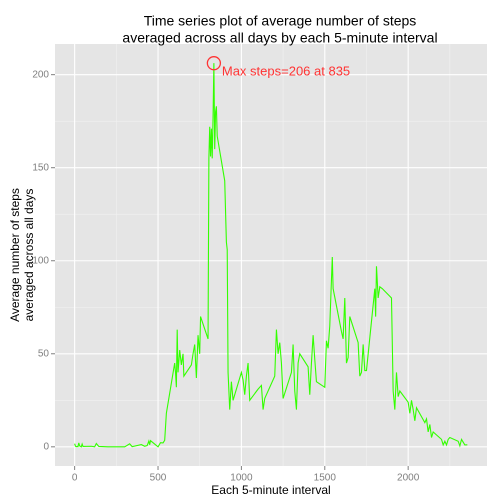  I want to click on x-tick-label: 1500, so click(325, 478).